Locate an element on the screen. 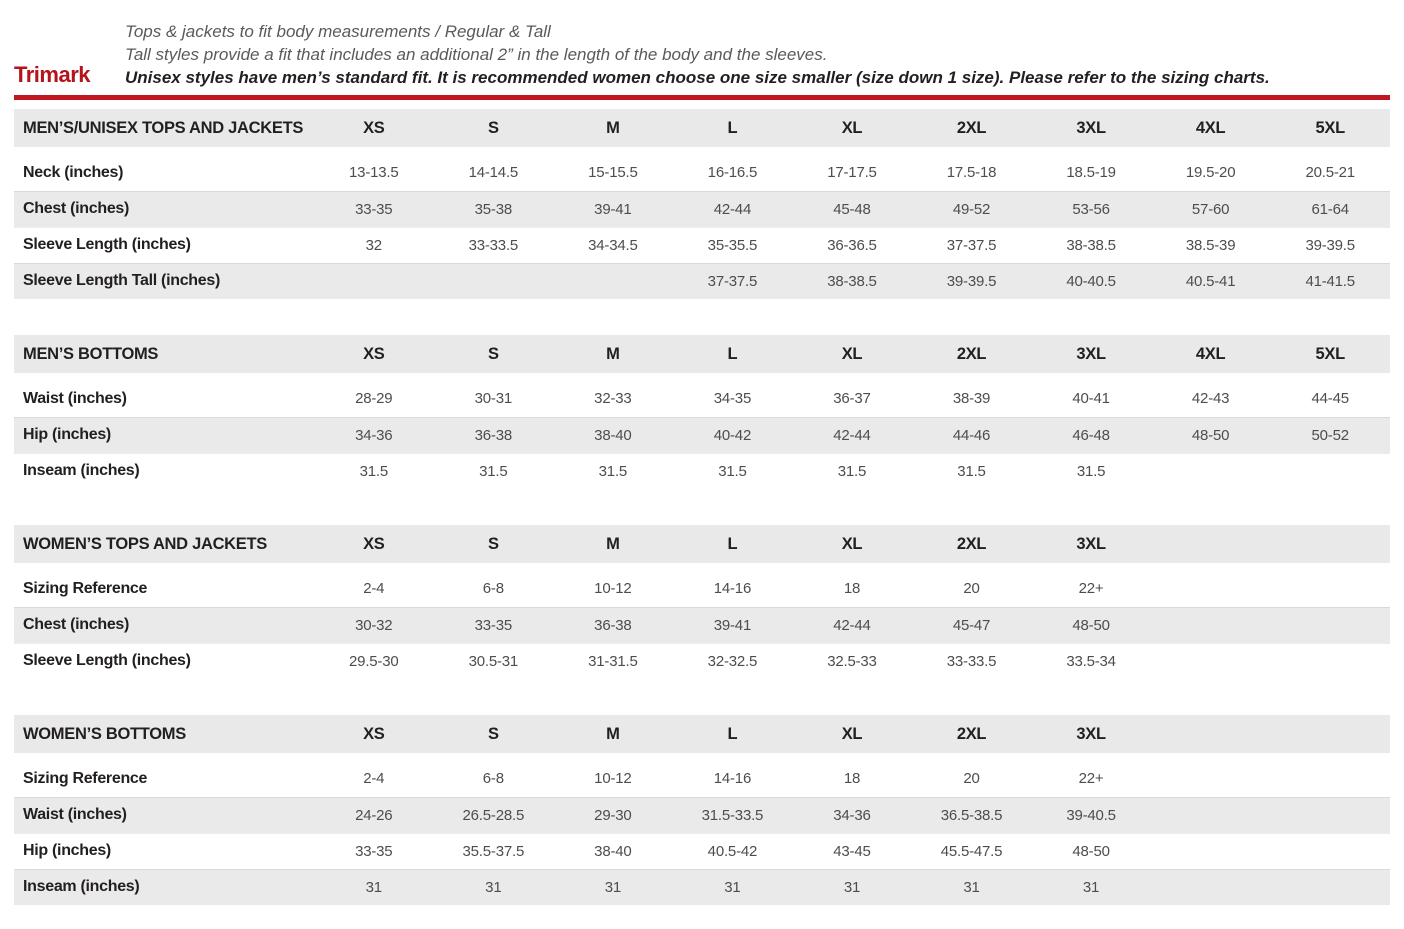 The height and width of the screenshot is (929, 1404). size-value: 39-41 is located at coordinates (613, 208).